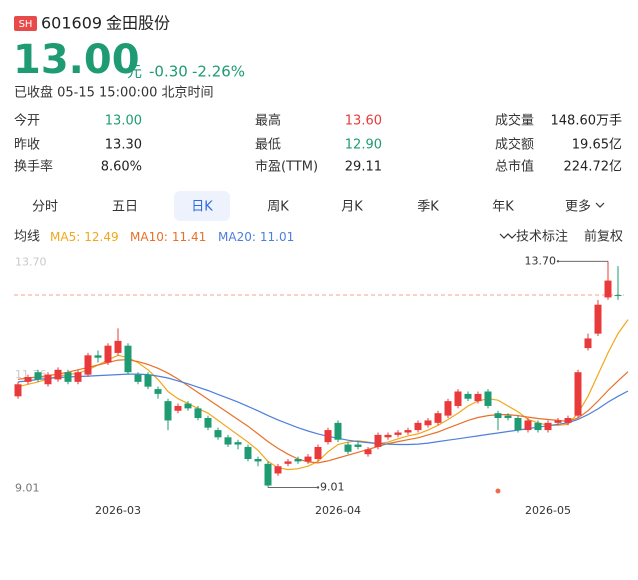 The width and height of the screenshot is (638, 580). I want to click on more-chevron, so click(600, 205).